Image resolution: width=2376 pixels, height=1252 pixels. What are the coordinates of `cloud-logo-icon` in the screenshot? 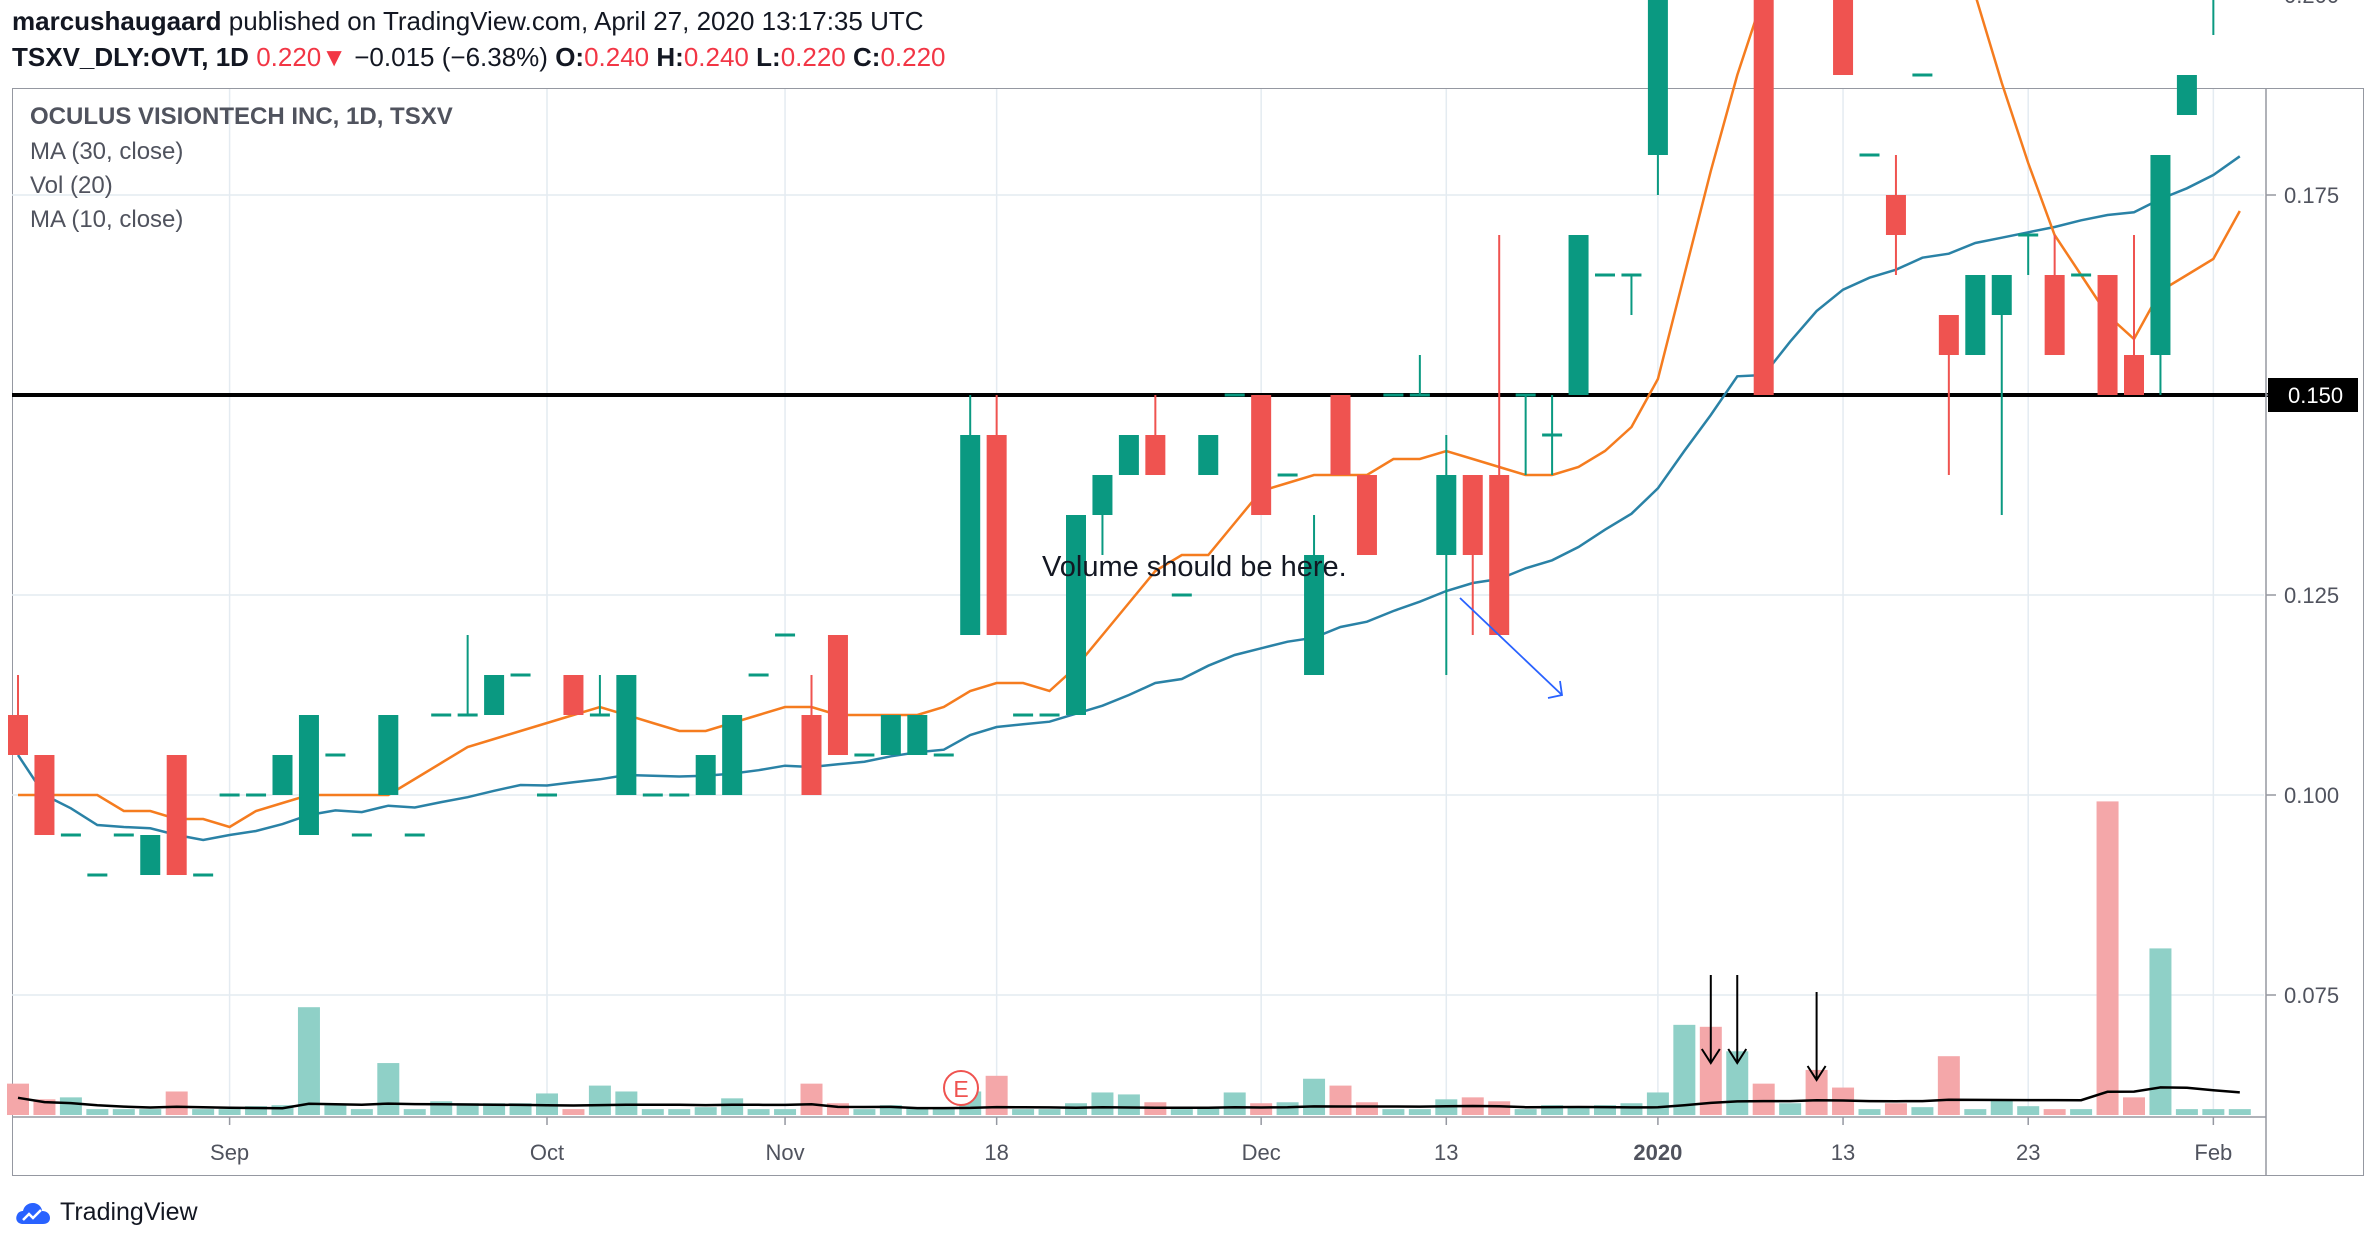 It's located at (33, 1213).